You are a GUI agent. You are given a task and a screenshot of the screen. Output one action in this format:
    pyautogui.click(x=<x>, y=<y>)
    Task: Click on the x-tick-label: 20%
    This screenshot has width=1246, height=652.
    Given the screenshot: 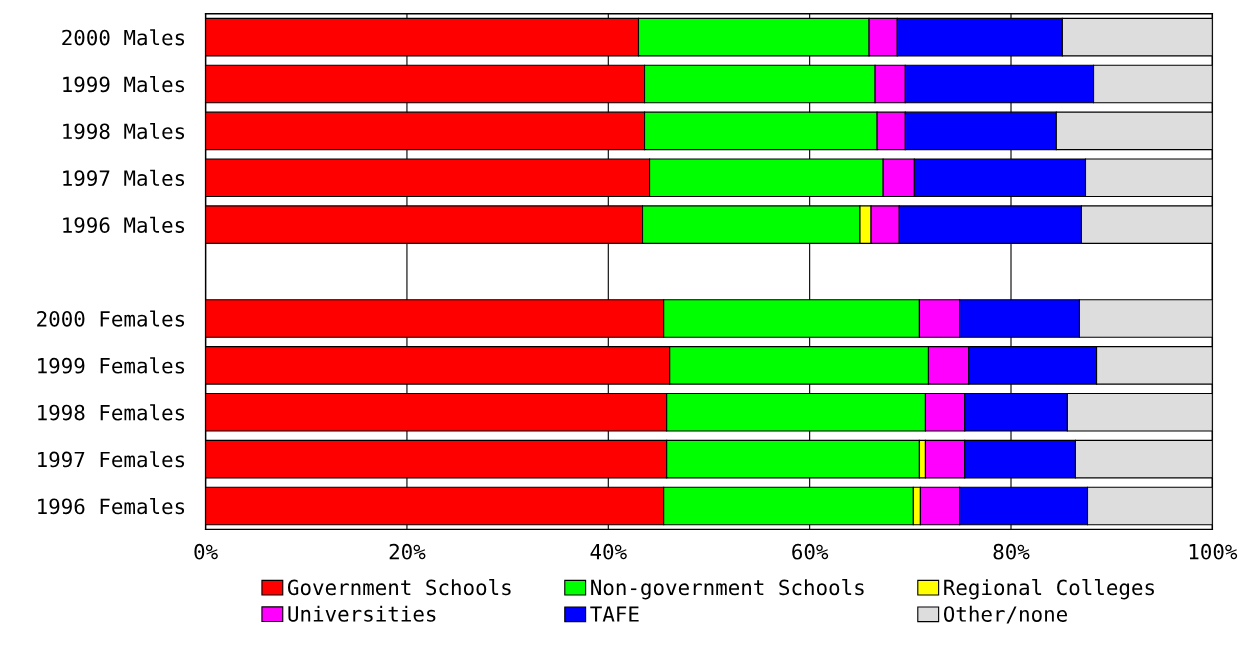 What is the action you would take?
    pyautogui.click(x=407, y=551)
    